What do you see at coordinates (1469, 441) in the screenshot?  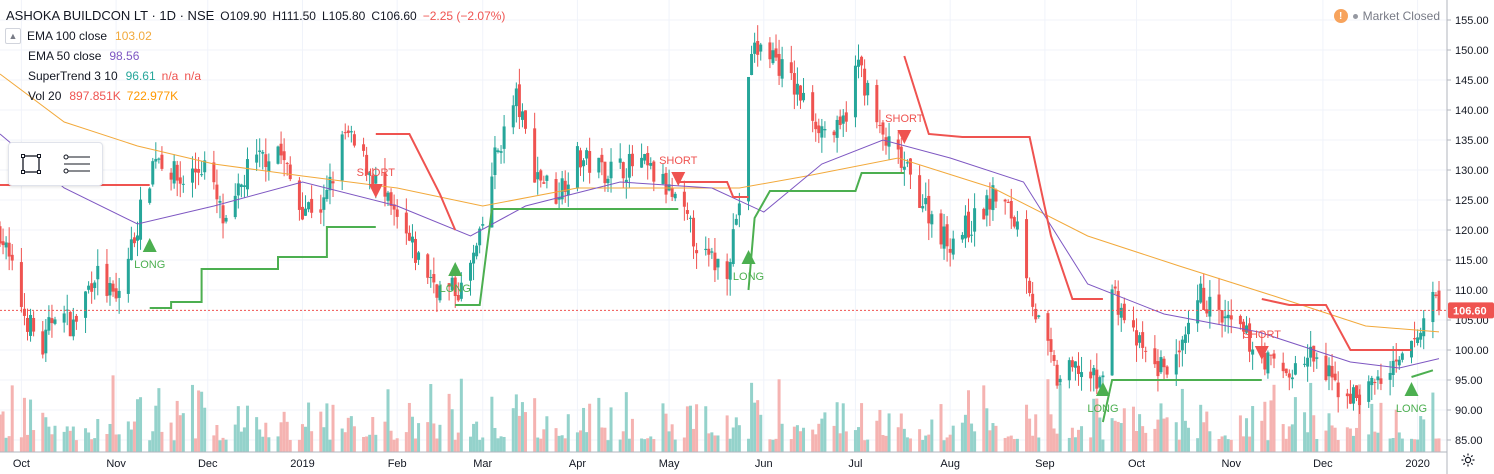 I see `price-tick-label: 85.00` at bounding box center [1469, 441].